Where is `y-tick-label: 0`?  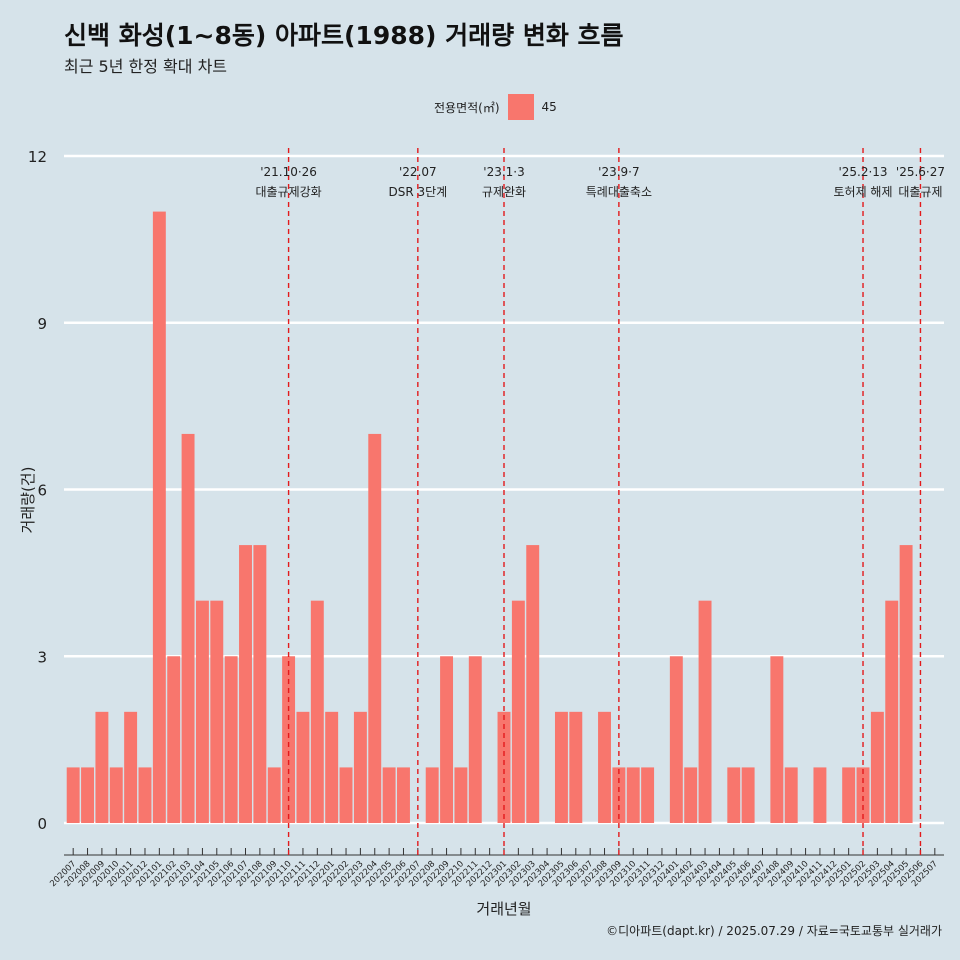
y-tick-label: 0 is located at coordinates (42, 824).